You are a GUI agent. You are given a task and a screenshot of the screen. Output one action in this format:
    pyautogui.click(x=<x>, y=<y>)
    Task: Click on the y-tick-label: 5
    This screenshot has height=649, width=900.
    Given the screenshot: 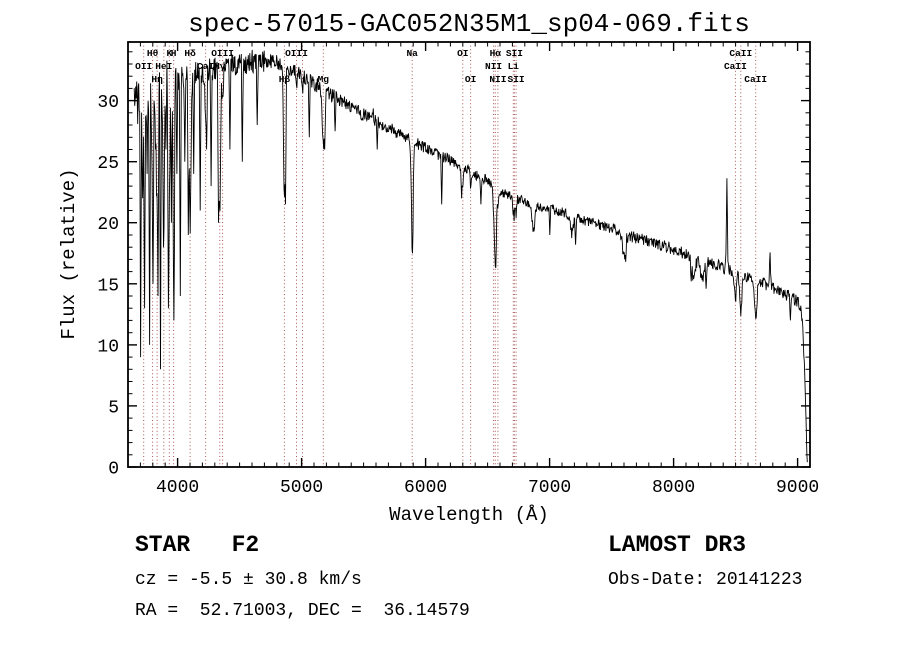 What is the action you would take?
    pyautogui.click(x=113, y=408)
    